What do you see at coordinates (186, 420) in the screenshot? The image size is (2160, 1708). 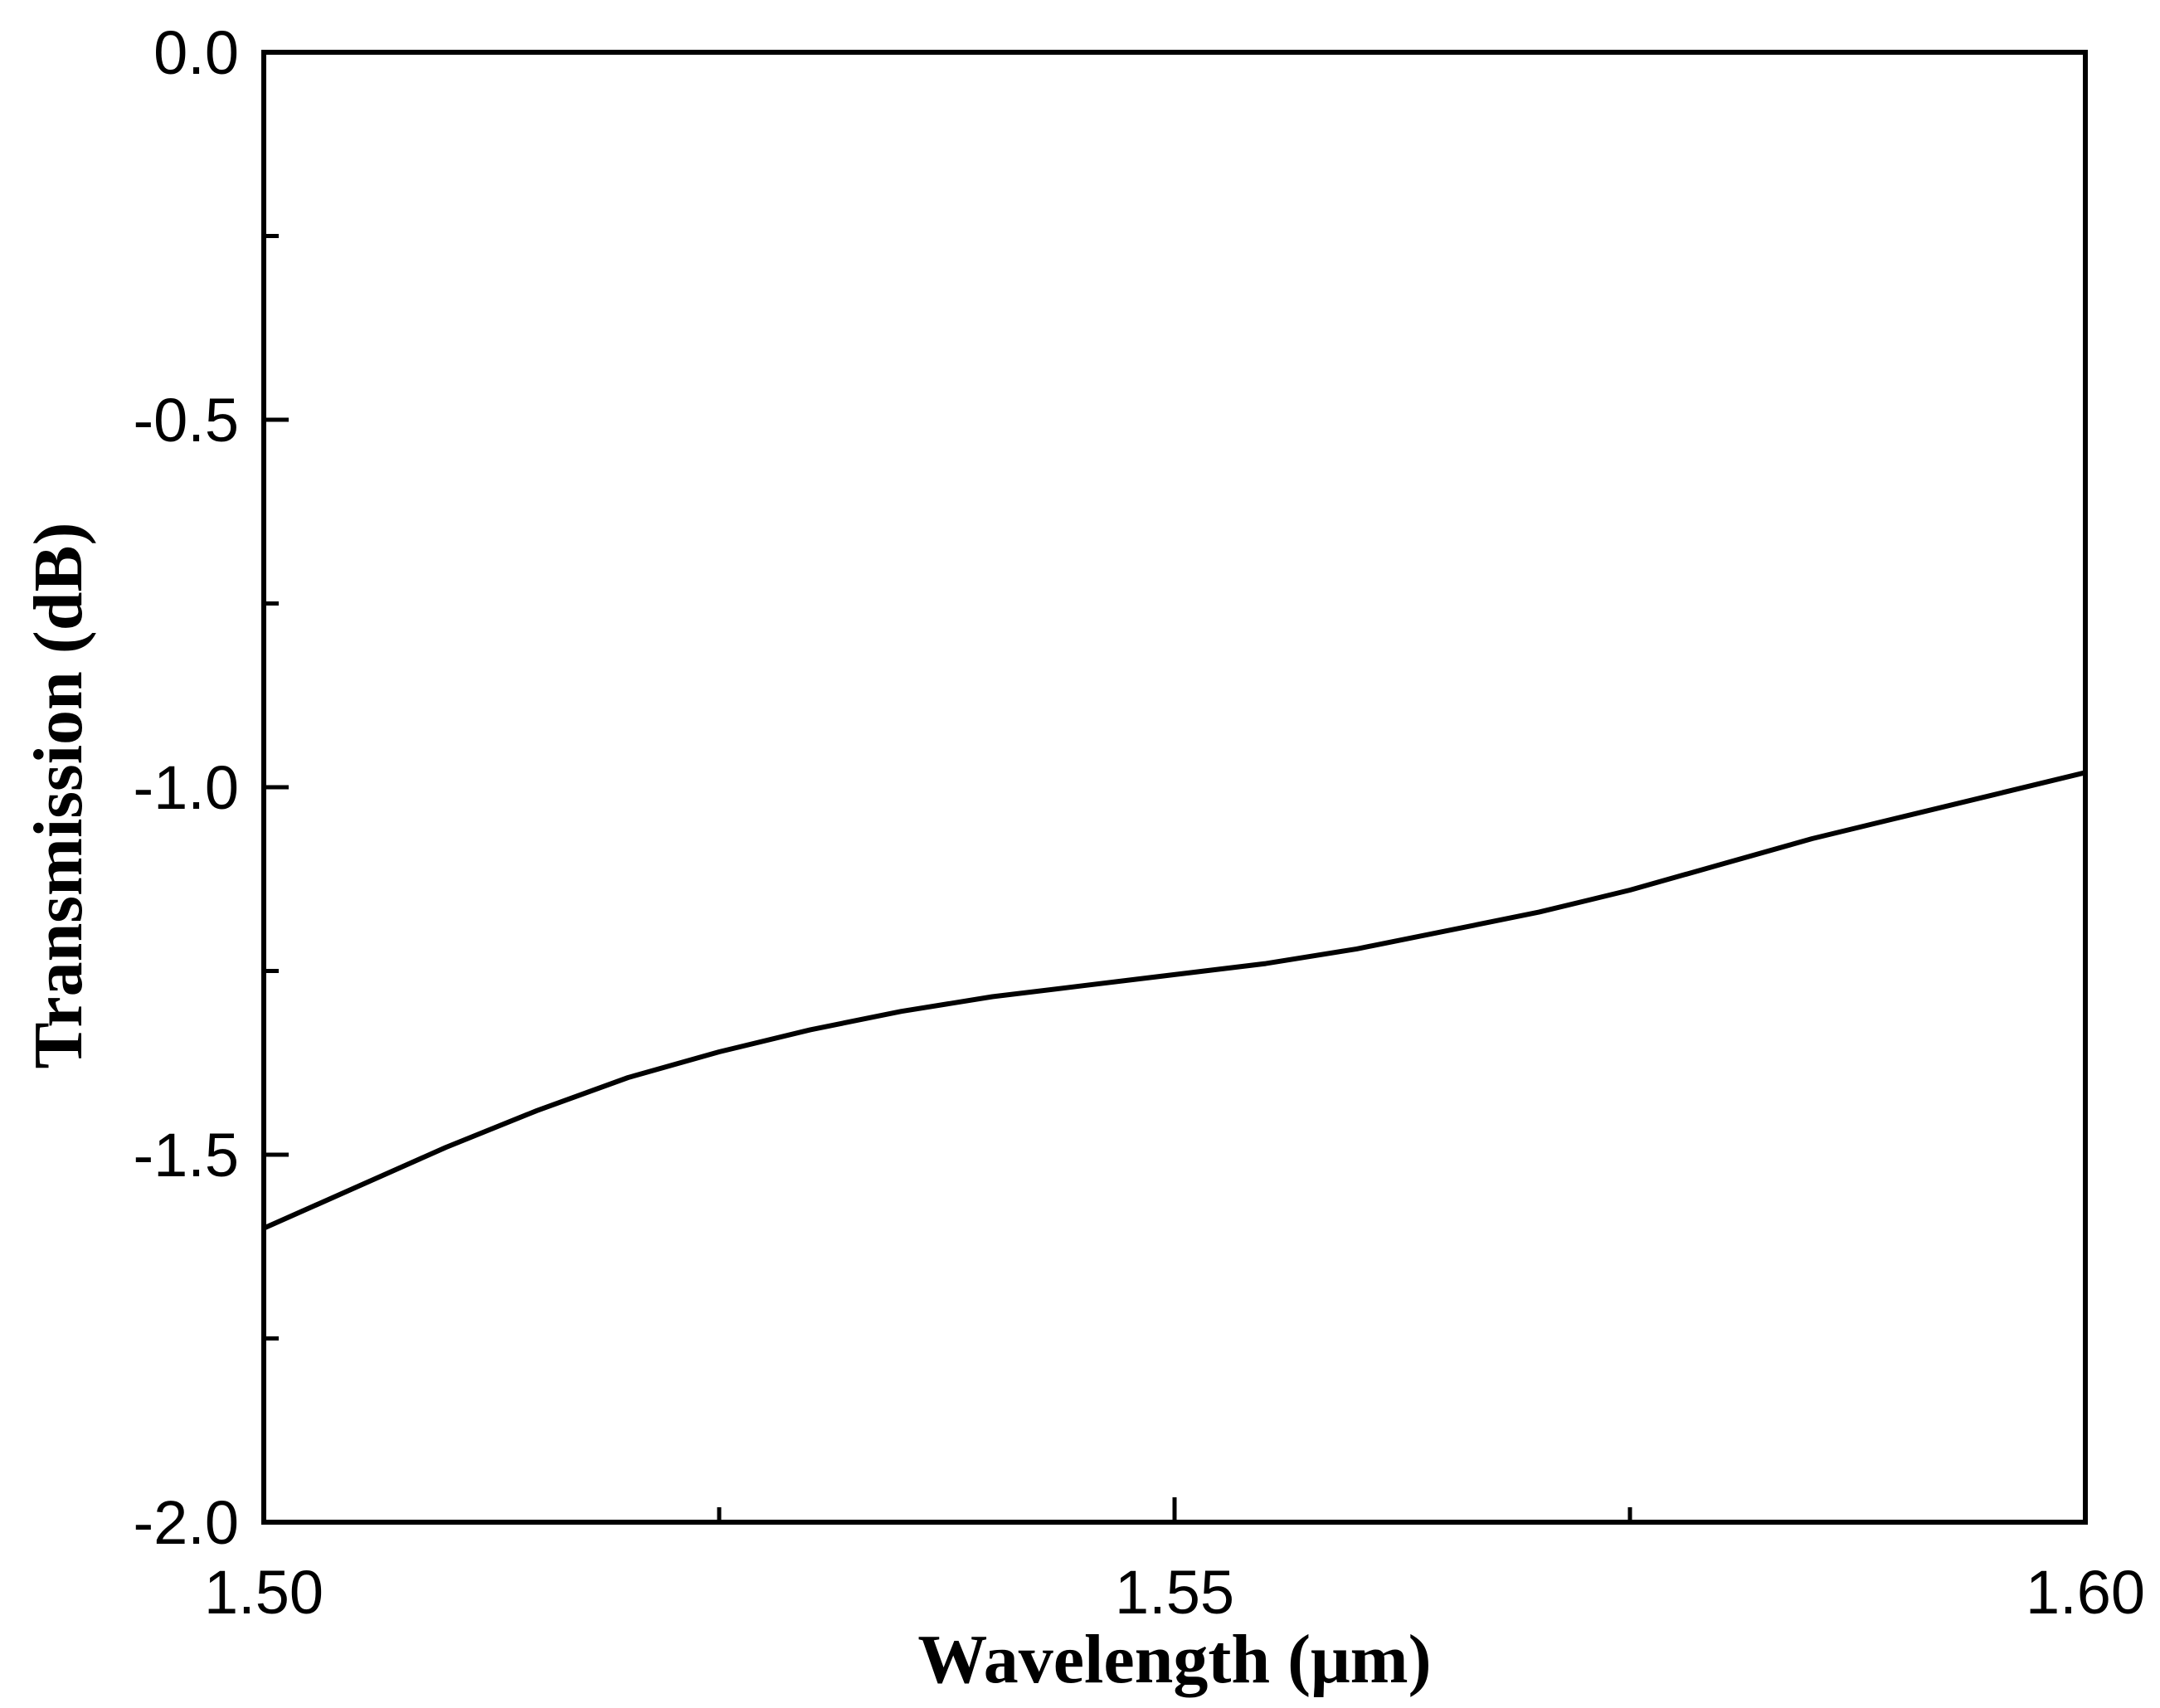 I see `y-tick-label: -0.5` at bounding box center [186, 420].